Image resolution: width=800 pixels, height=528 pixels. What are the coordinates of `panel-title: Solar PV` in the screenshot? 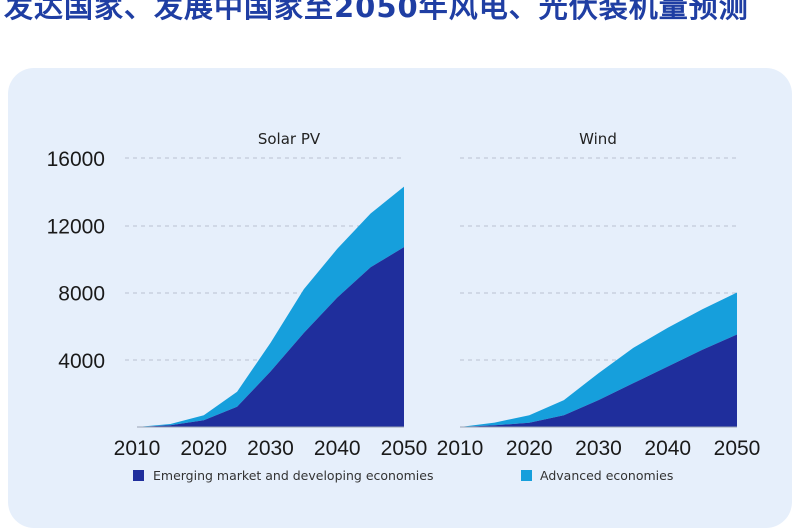 It's located at (289, 139).